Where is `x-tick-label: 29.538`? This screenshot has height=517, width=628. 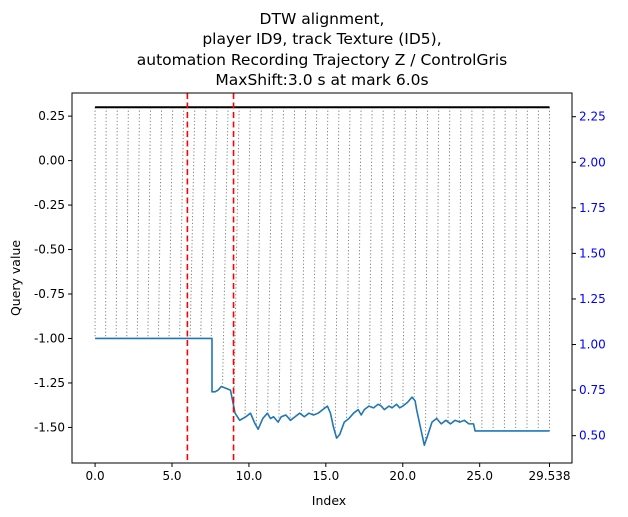
x-tick-label: 29.538 is located at coordinates (550, 476).